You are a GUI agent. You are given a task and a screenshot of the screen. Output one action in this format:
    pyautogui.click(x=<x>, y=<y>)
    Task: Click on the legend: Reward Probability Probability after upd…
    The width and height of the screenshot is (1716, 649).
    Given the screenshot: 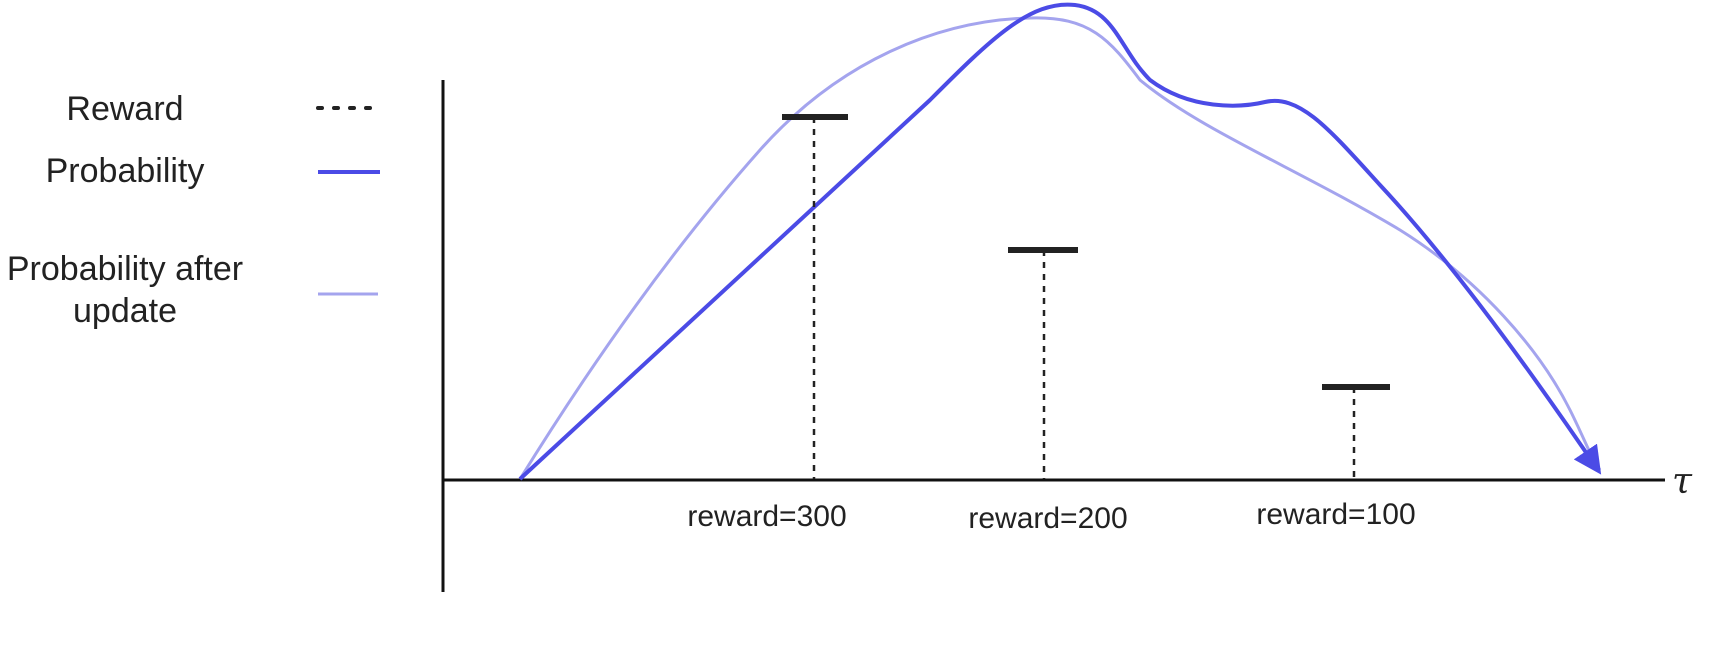 What is the action you would take?
    pyautogui.click(x=193, y=210)
    